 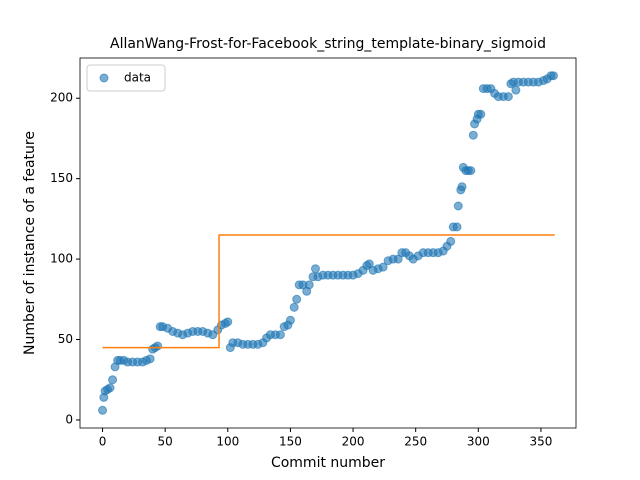 I want to click on y-tick-label: 200, so click(x=61, y=98).